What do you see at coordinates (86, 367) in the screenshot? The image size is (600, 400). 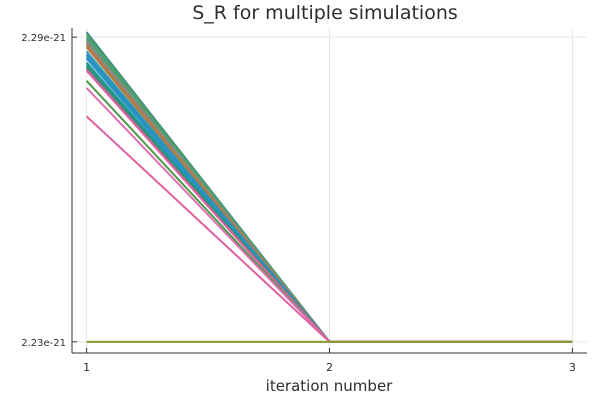 I see `x-tick-label: 1` at bounding box center [86, 367].